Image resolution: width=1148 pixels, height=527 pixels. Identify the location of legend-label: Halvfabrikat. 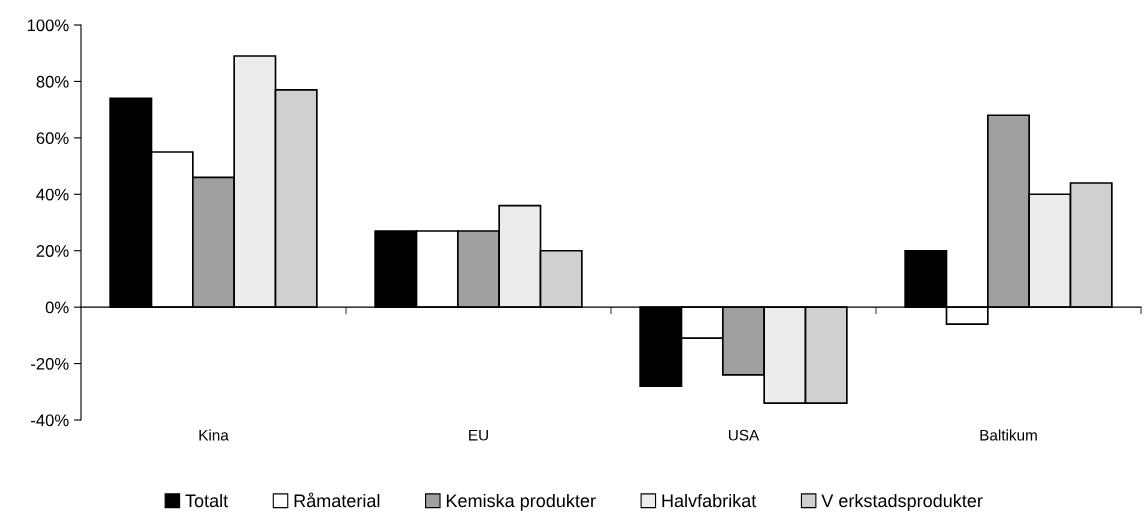
(709, 500).